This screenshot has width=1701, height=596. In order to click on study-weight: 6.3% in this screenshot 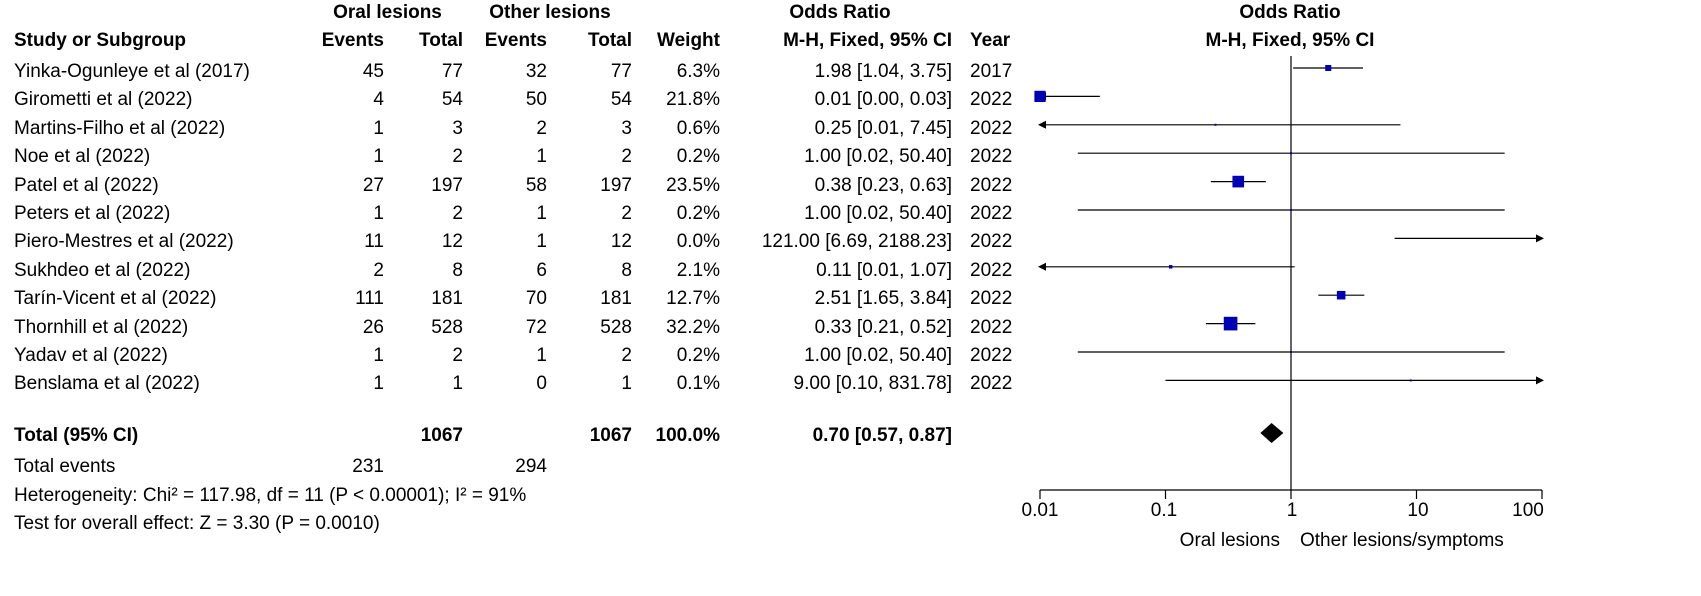, I will do `click(698, 71)`.